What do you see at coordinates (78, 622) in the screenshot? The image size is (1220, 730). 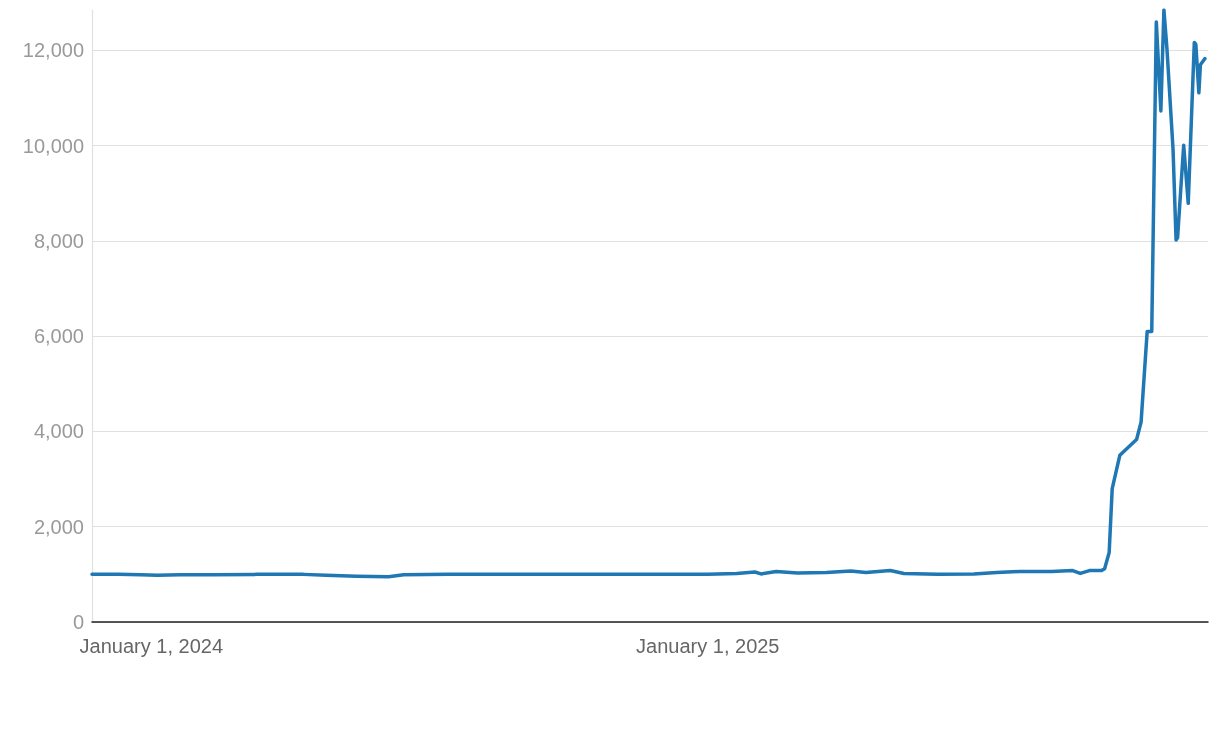 I see `y-tick-label: 0` at bounding box center [78, 622].